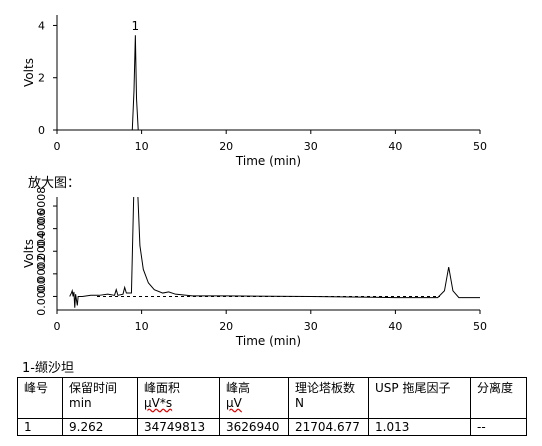  I want to click on y-tick-label: 0.0004, so click(41, 251).